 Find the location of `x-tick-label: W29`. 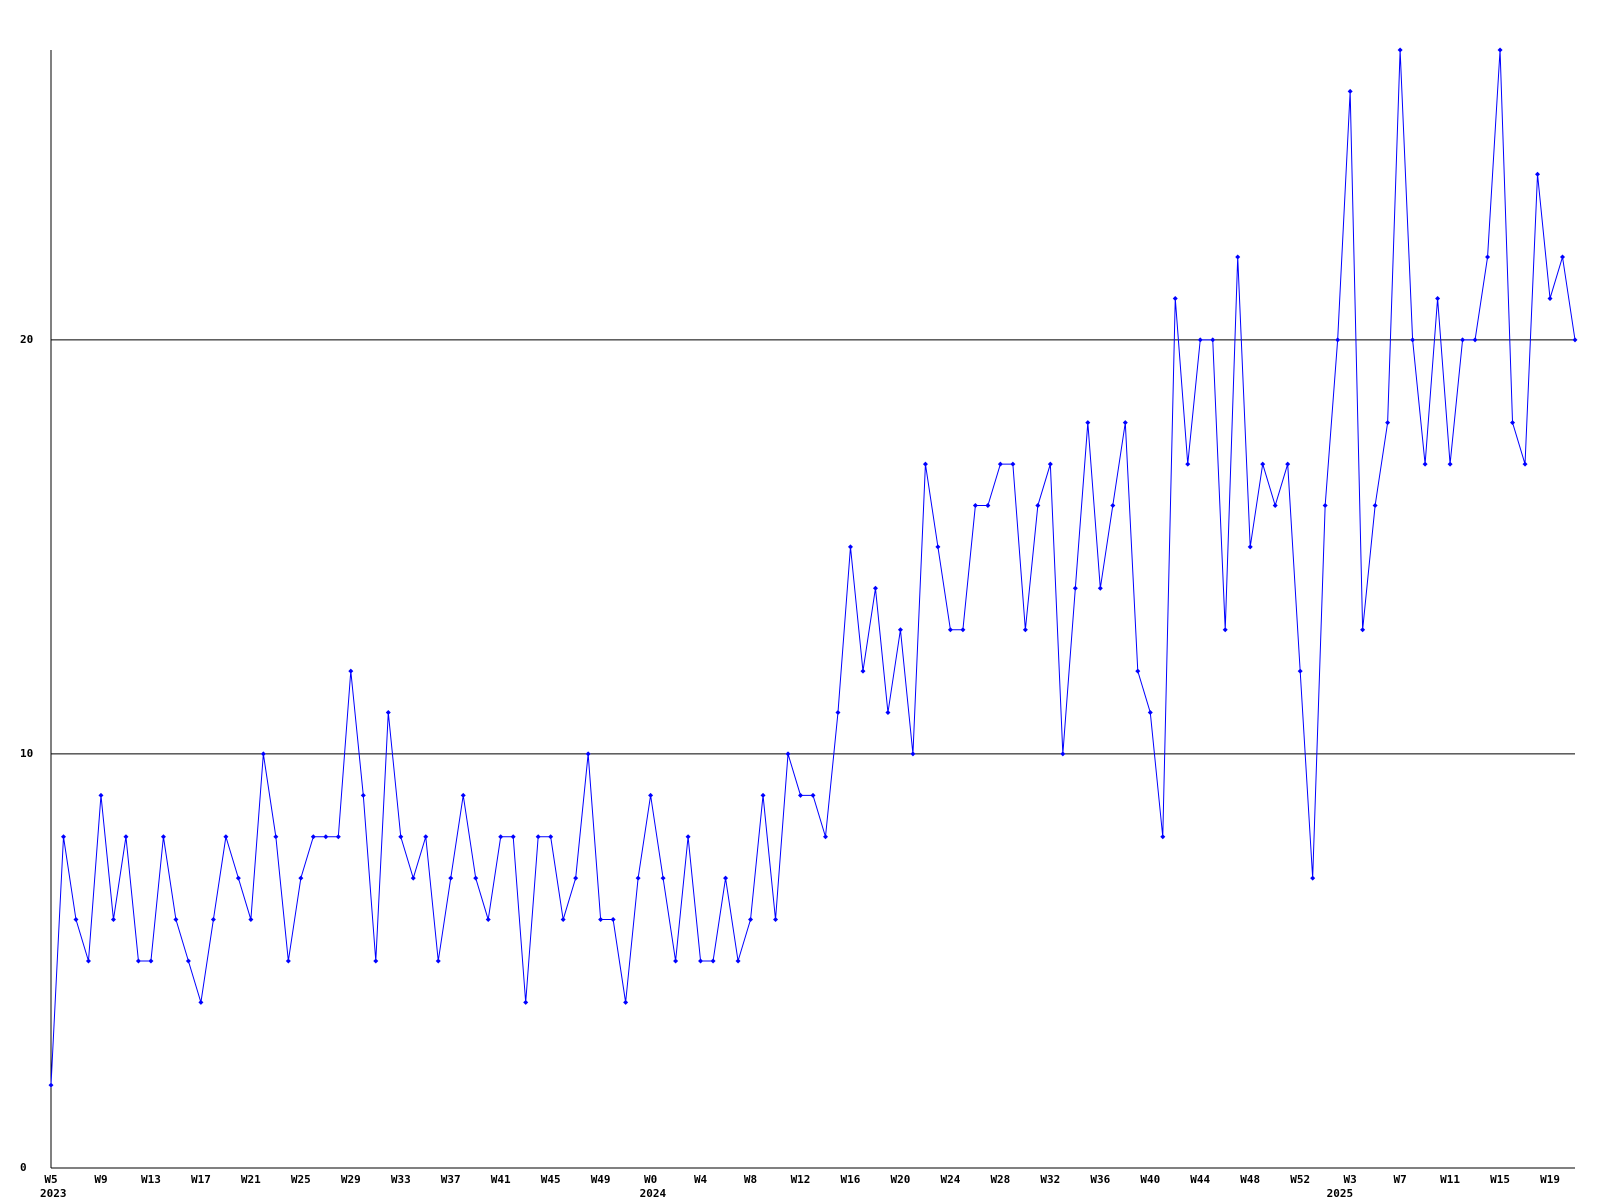

x-tick-label: W29 is located at coordinates (351, 1179).